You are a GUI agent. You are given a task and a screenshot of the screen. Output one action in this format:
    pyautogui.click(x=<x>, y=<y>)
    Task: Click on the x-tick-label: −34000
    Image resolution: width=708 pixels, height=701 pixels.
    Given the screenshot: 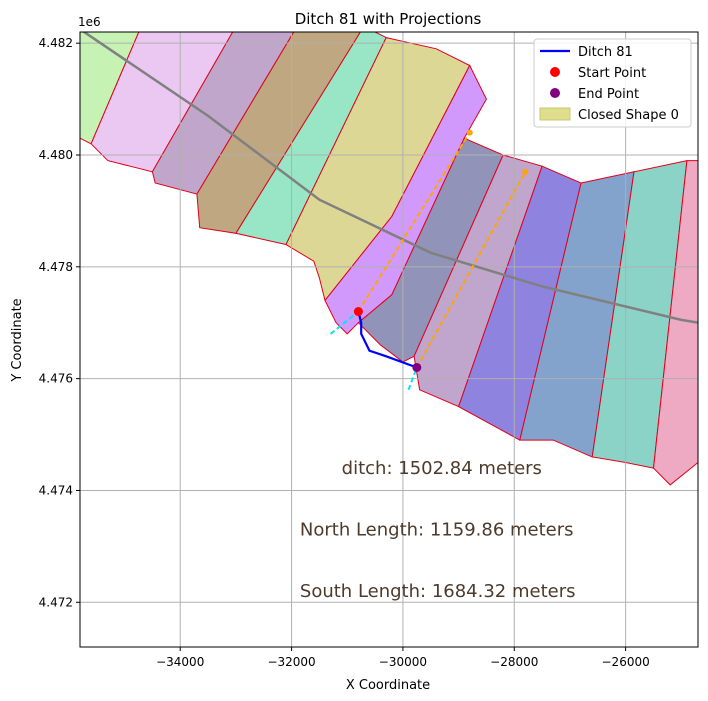 What is the action you would take?
    pyautogui.click(x=180, y=662)
    